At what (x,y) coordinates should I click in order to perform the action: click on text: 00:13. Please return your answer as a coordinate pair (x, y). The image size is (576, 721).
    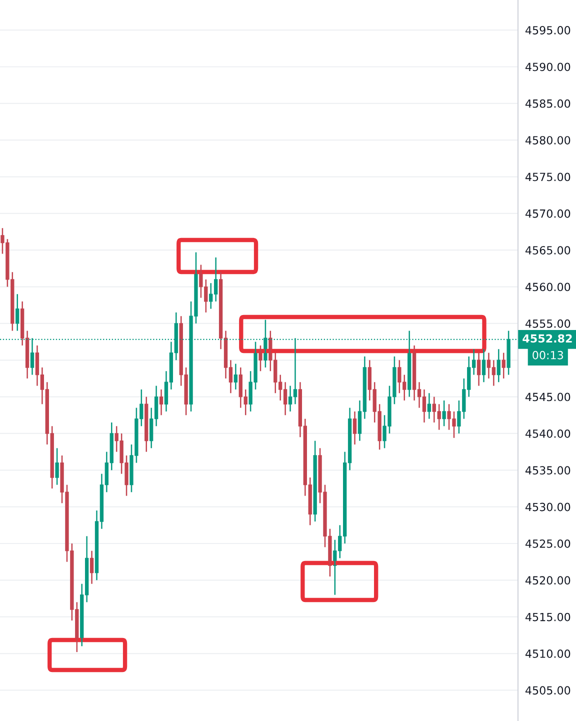
    Looking at the image, I should click on (548, 355).